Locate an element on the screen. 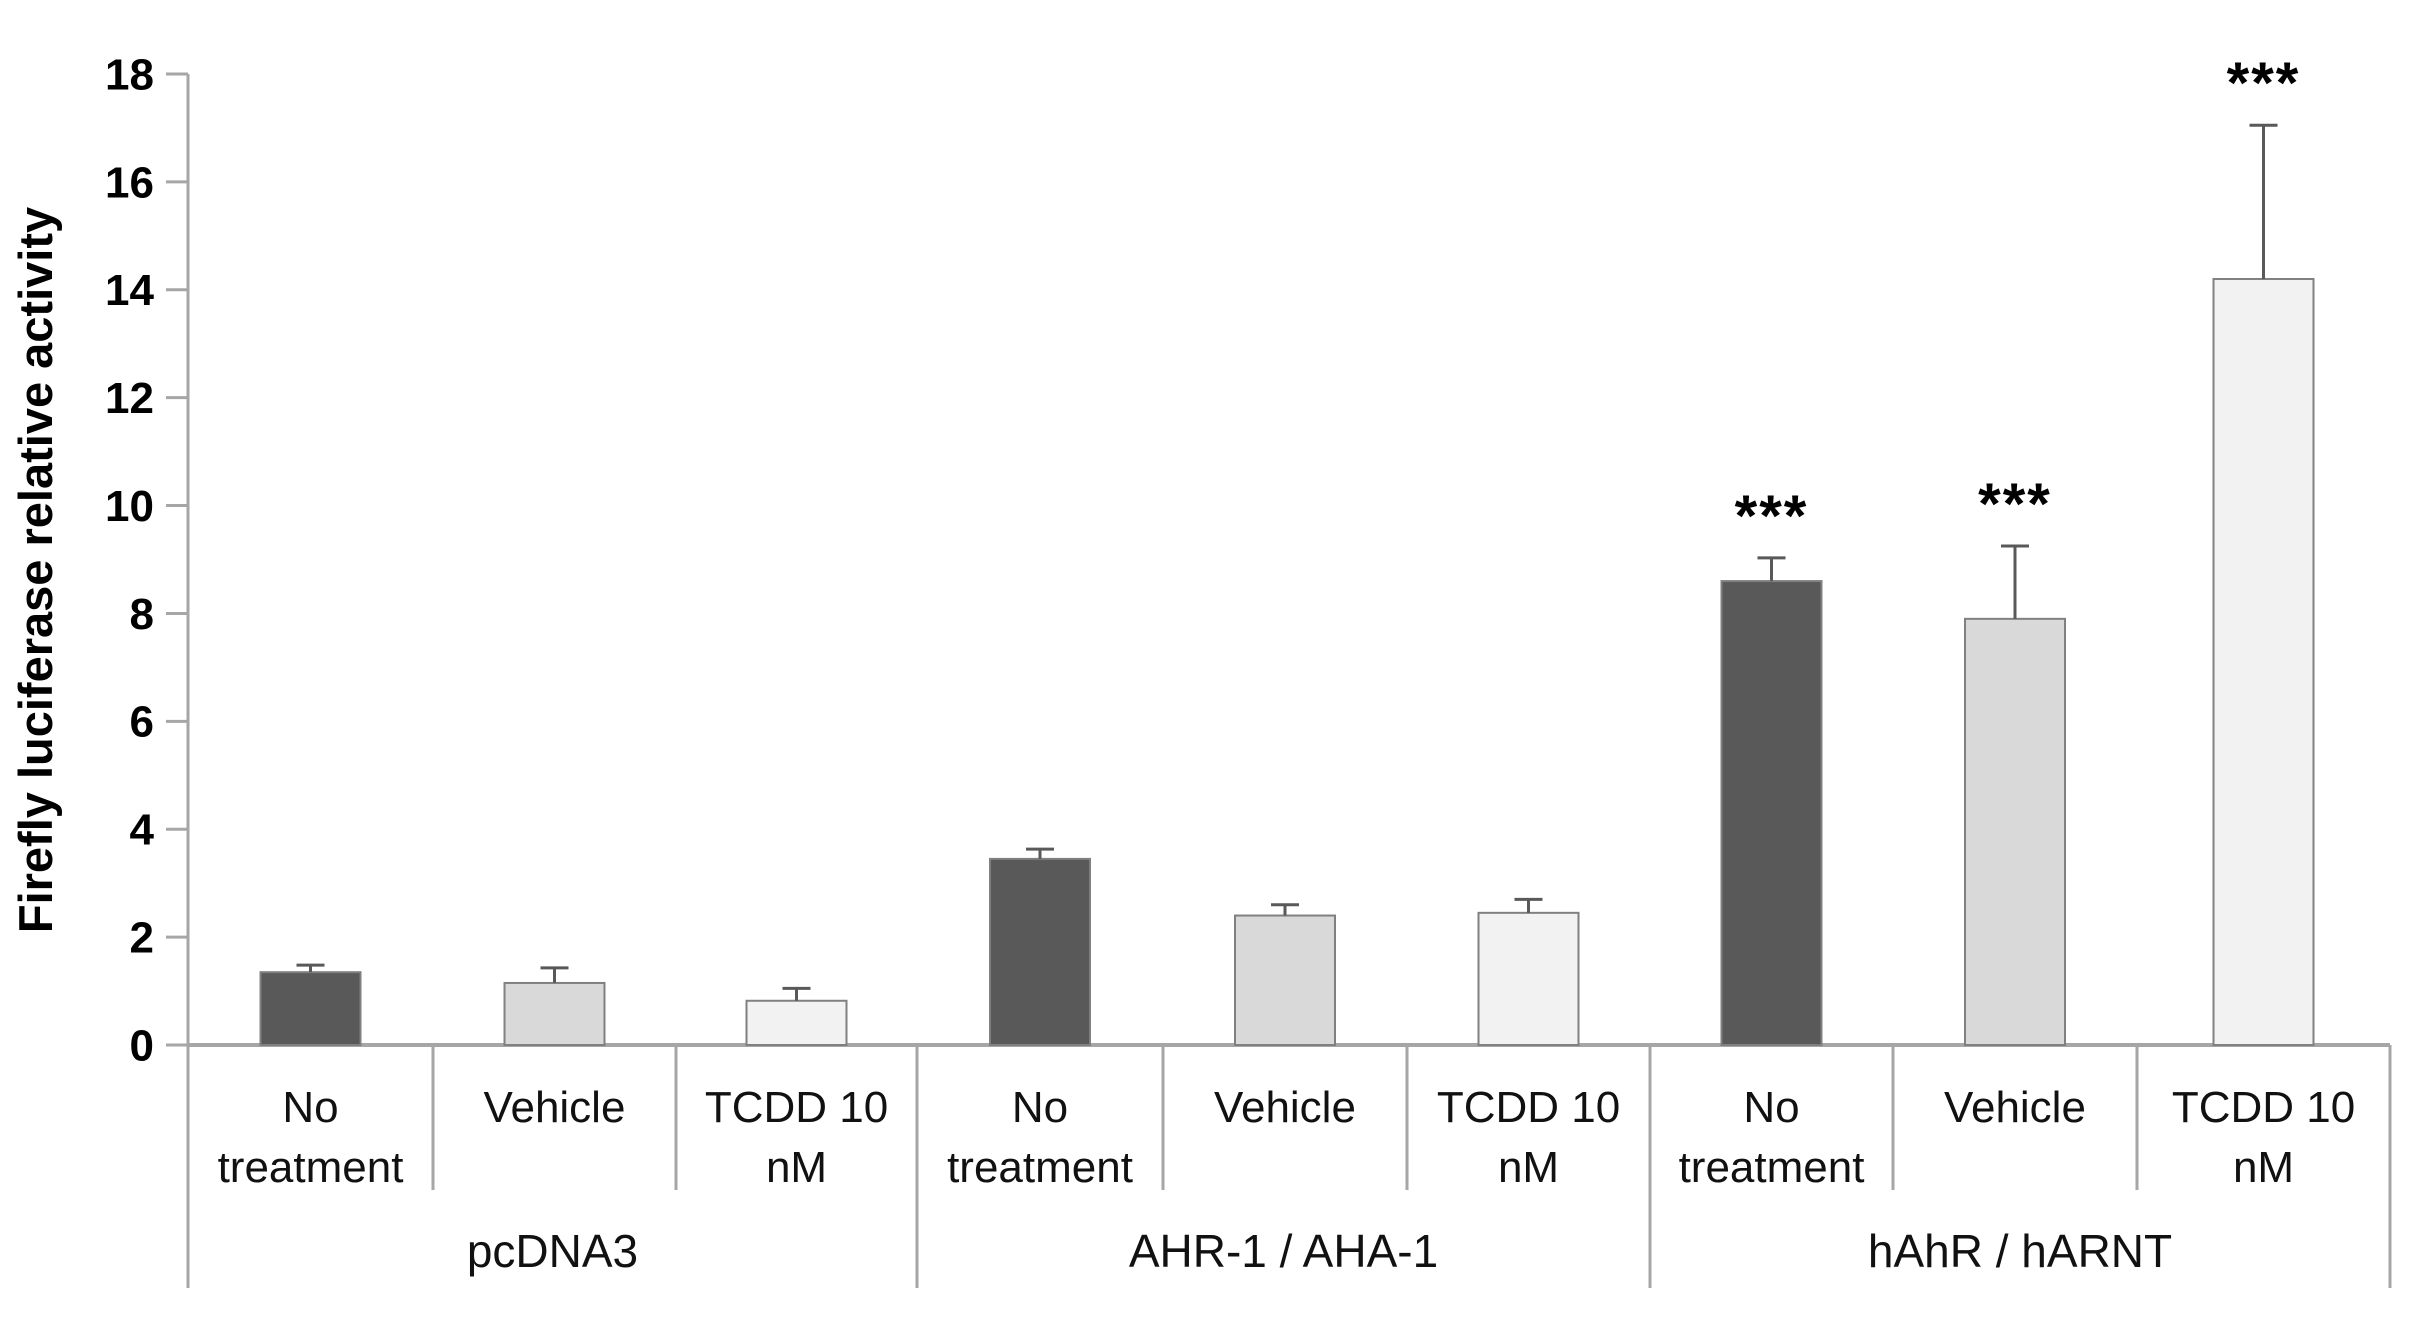  y-tick-label: 6 is located at coordinates (142, 722).